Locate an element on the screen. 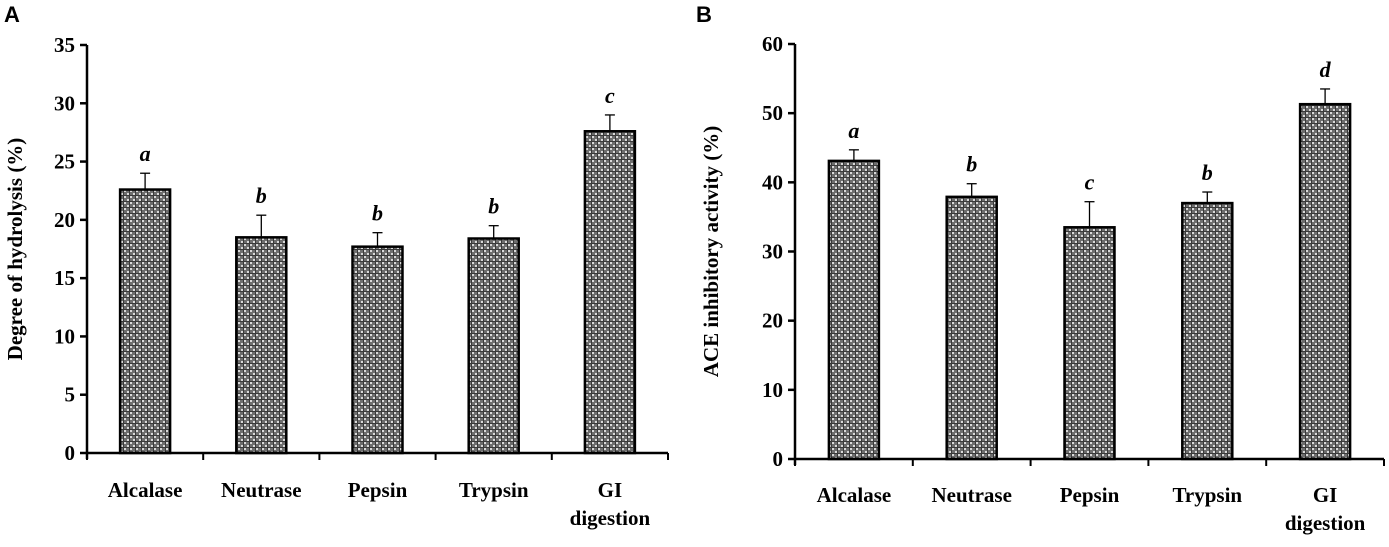 The height and width of the screenshot is (547, 1389). y-tick-label: 25 is located at coordinates (64, 162).